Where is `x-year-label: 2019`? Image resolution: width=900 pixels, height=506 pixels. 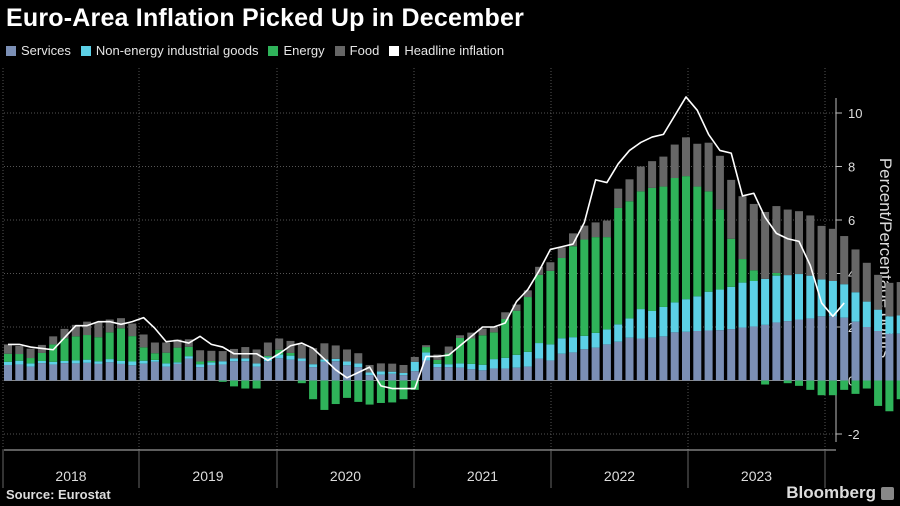 x-year-label: 2019 is located at coordinates (207, 476).